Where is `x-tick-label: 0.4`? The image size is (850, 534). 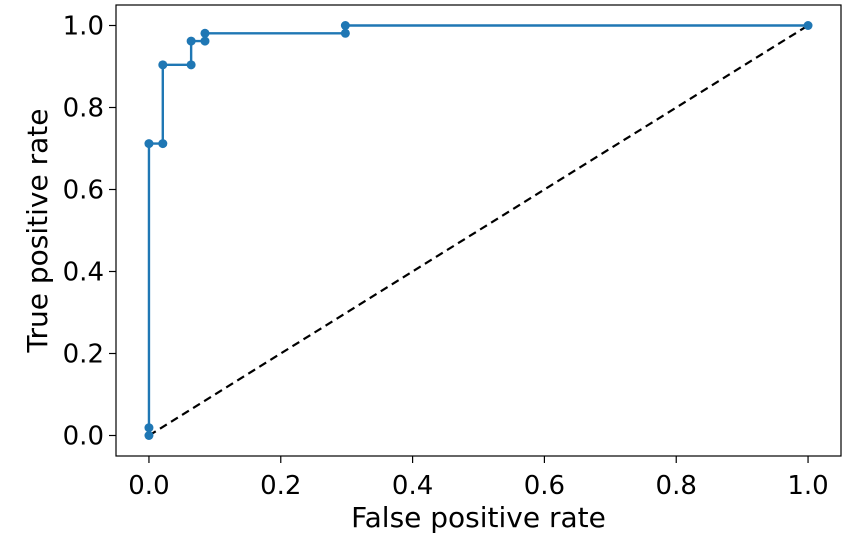
x-tick-label: 0.4 is located at coordinates (412, 486).